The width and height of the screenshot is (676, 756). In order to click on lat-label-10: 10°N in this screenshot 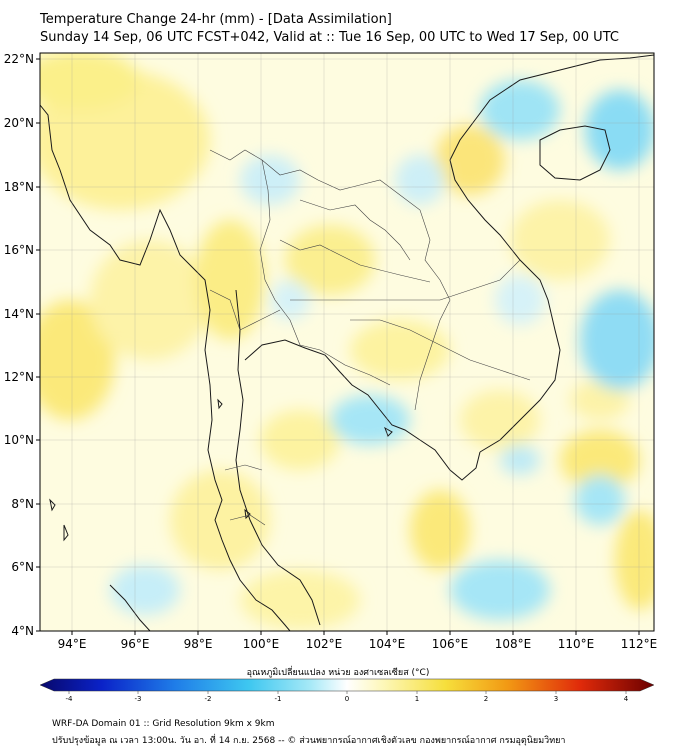, I will do `click(19, 440)`.